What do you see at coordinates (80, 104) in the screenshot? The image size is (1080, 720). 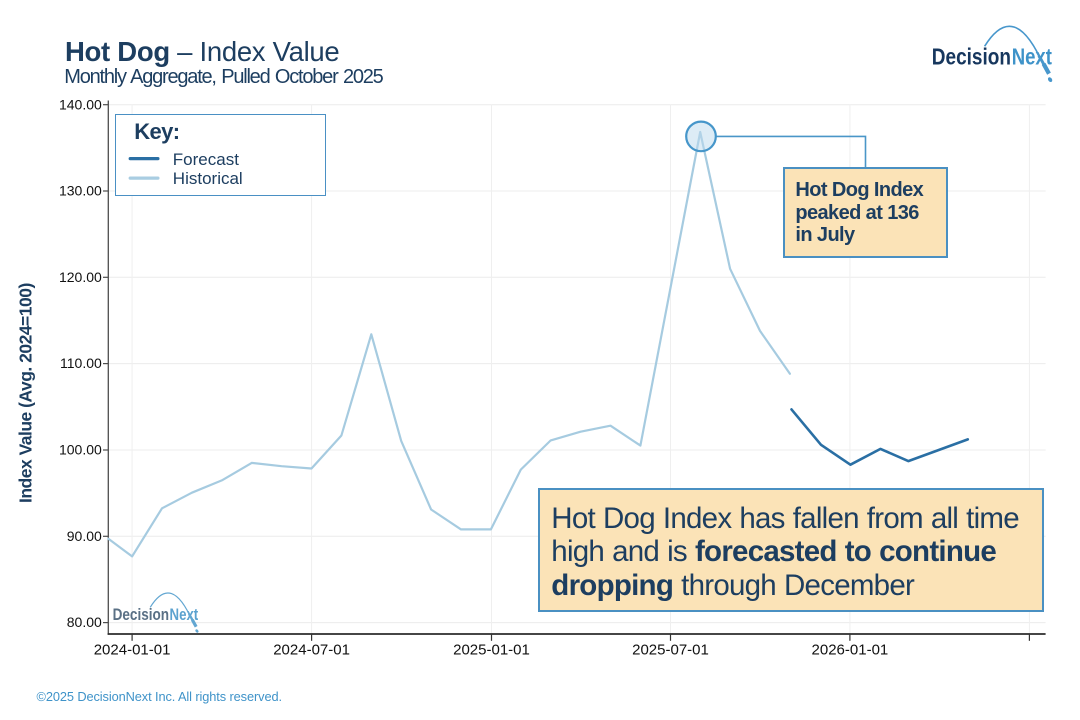 I see `svg-text: 140.00` at bounding box center [80, 104].